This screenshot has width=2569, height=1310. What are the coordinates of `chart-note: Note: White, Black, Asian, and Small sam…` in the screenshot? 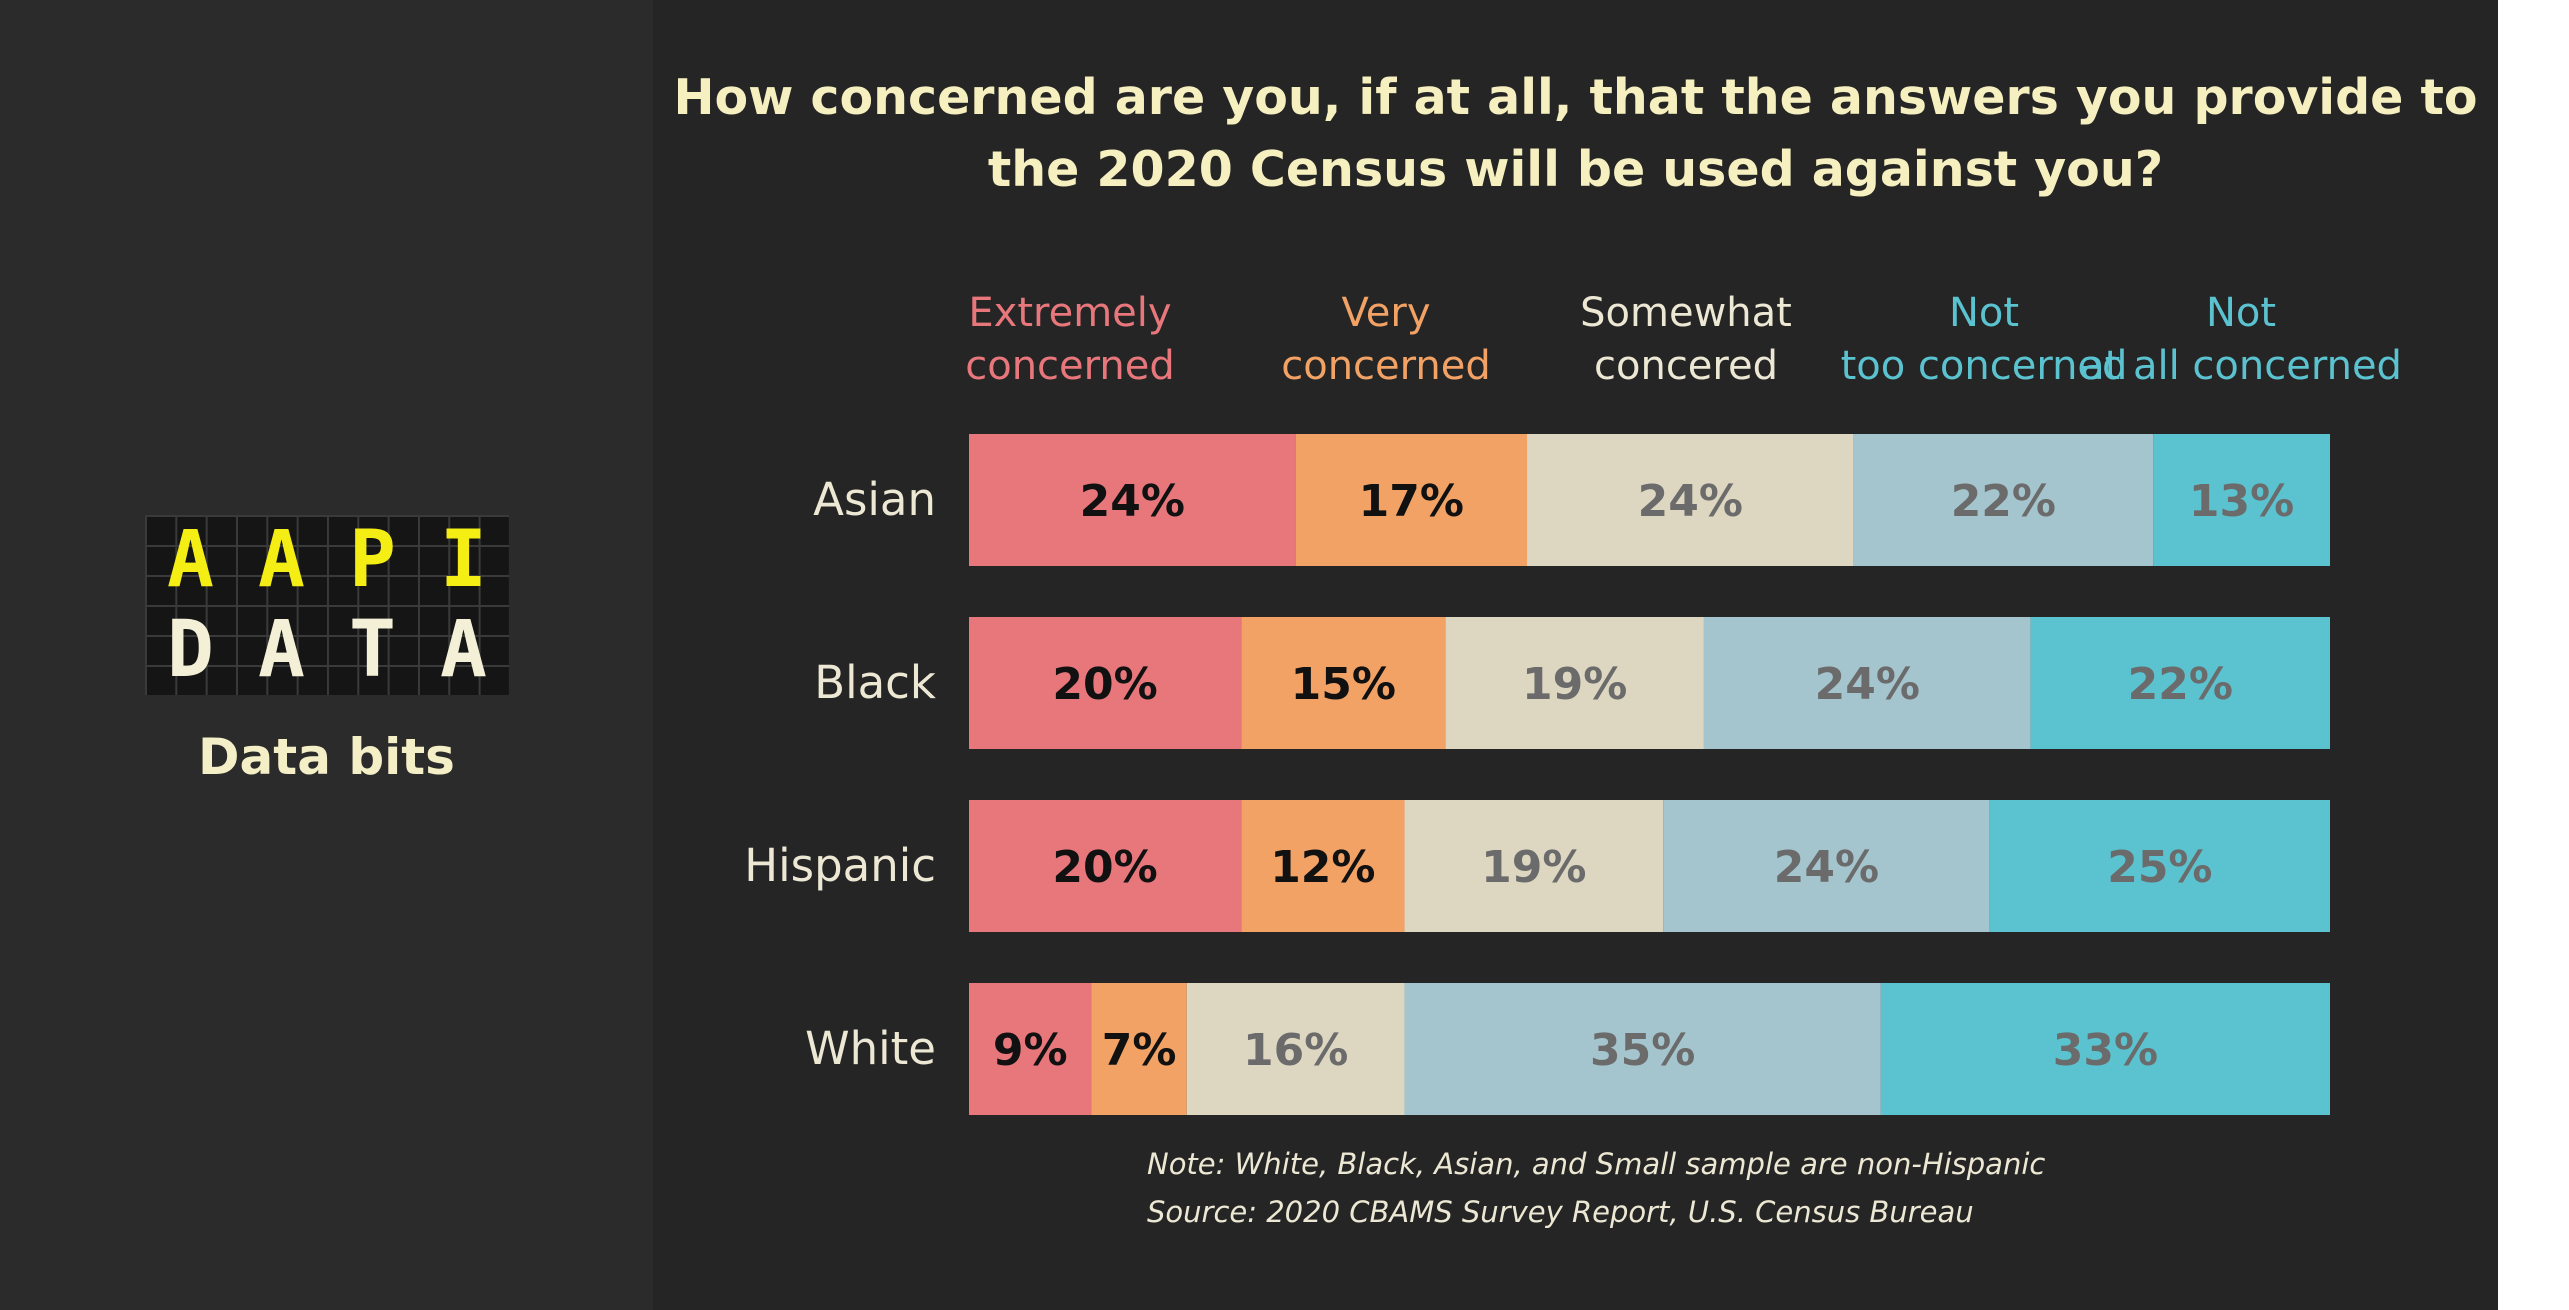 It's located at (1596, 1188).